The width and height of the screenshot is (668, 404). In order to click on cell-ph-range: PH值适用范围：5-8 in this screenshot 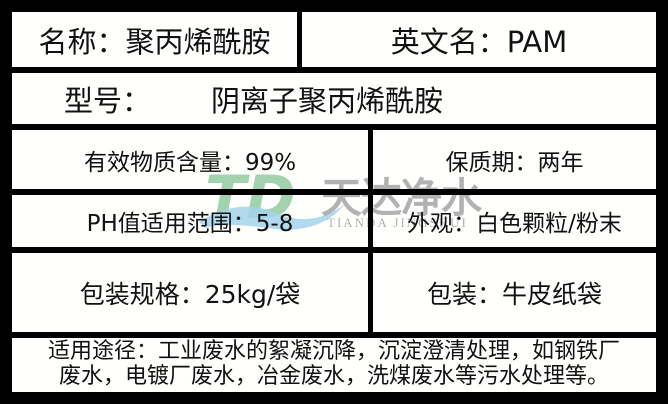, I will do `click(192, 221)`.